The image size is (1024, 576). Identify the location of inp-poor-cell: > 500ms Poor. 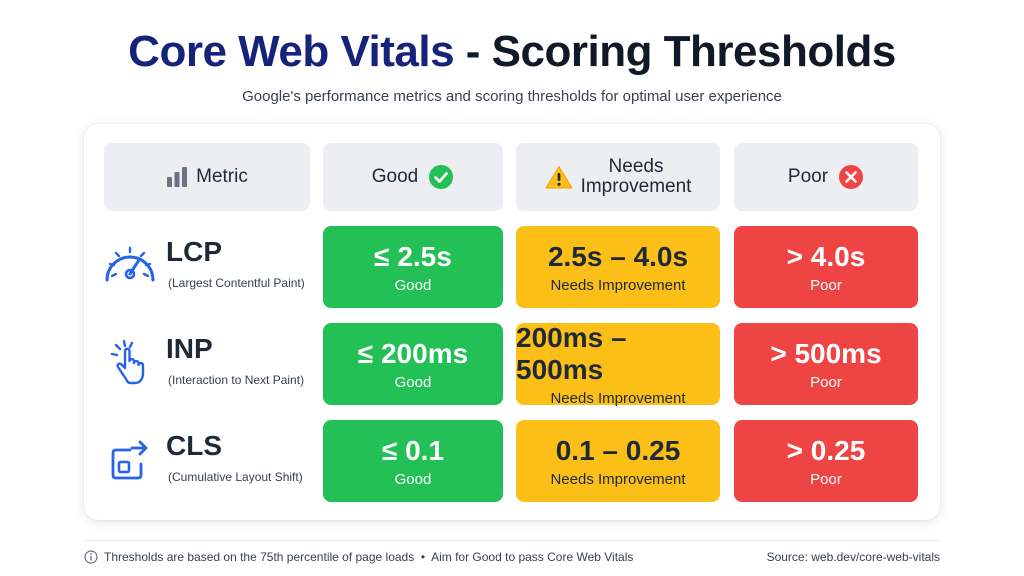
(826, 364).